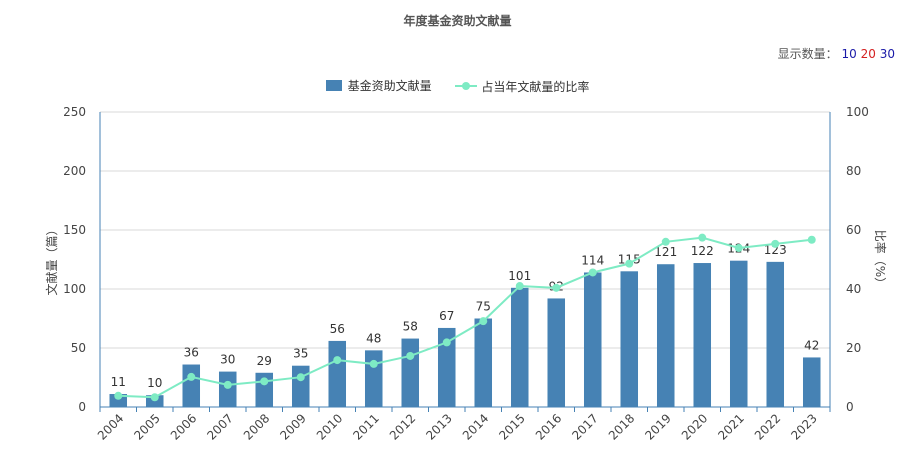 The height and width of the screenshot is (460, 915). Describe the element at coordinates (256, 426) in the screenshot. I see `x-tick-label: 2008` at that location.